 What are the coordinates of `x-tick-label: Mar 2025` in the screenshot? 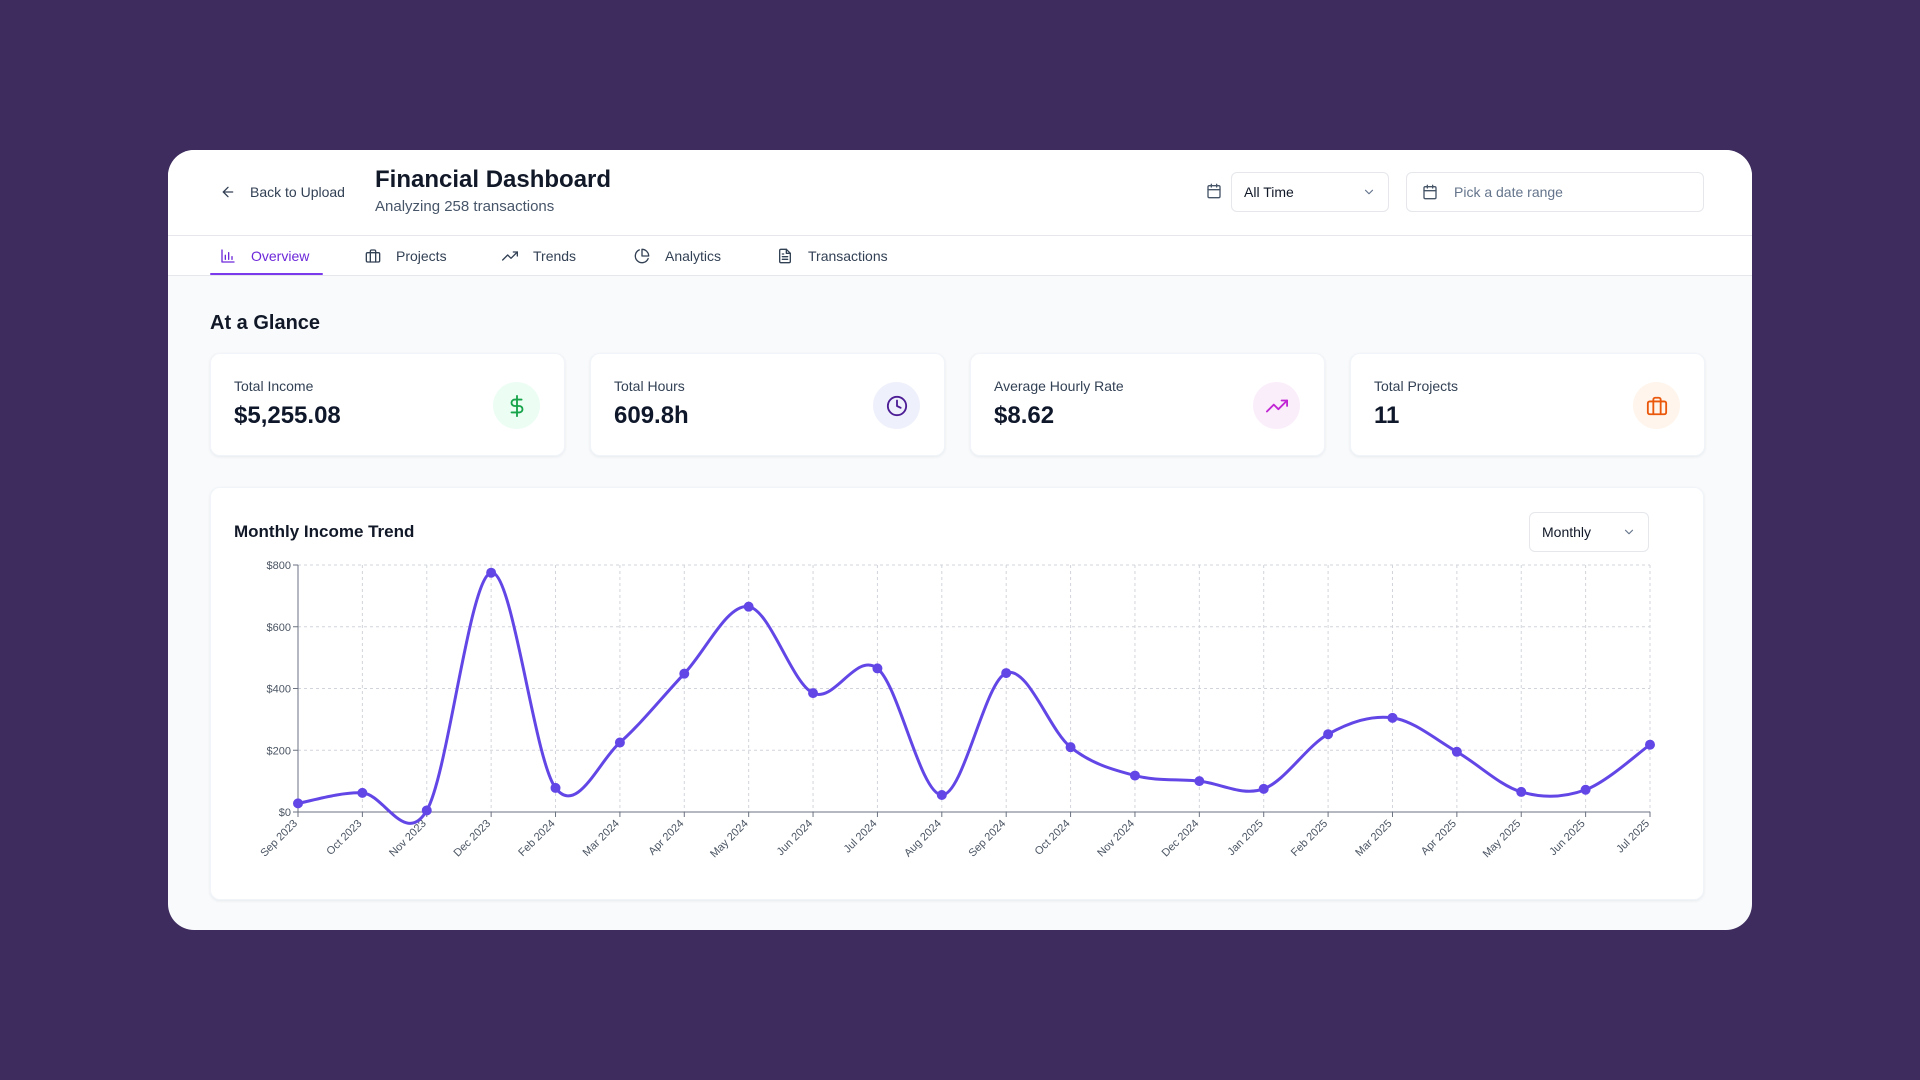 It's located at (1373, 838).